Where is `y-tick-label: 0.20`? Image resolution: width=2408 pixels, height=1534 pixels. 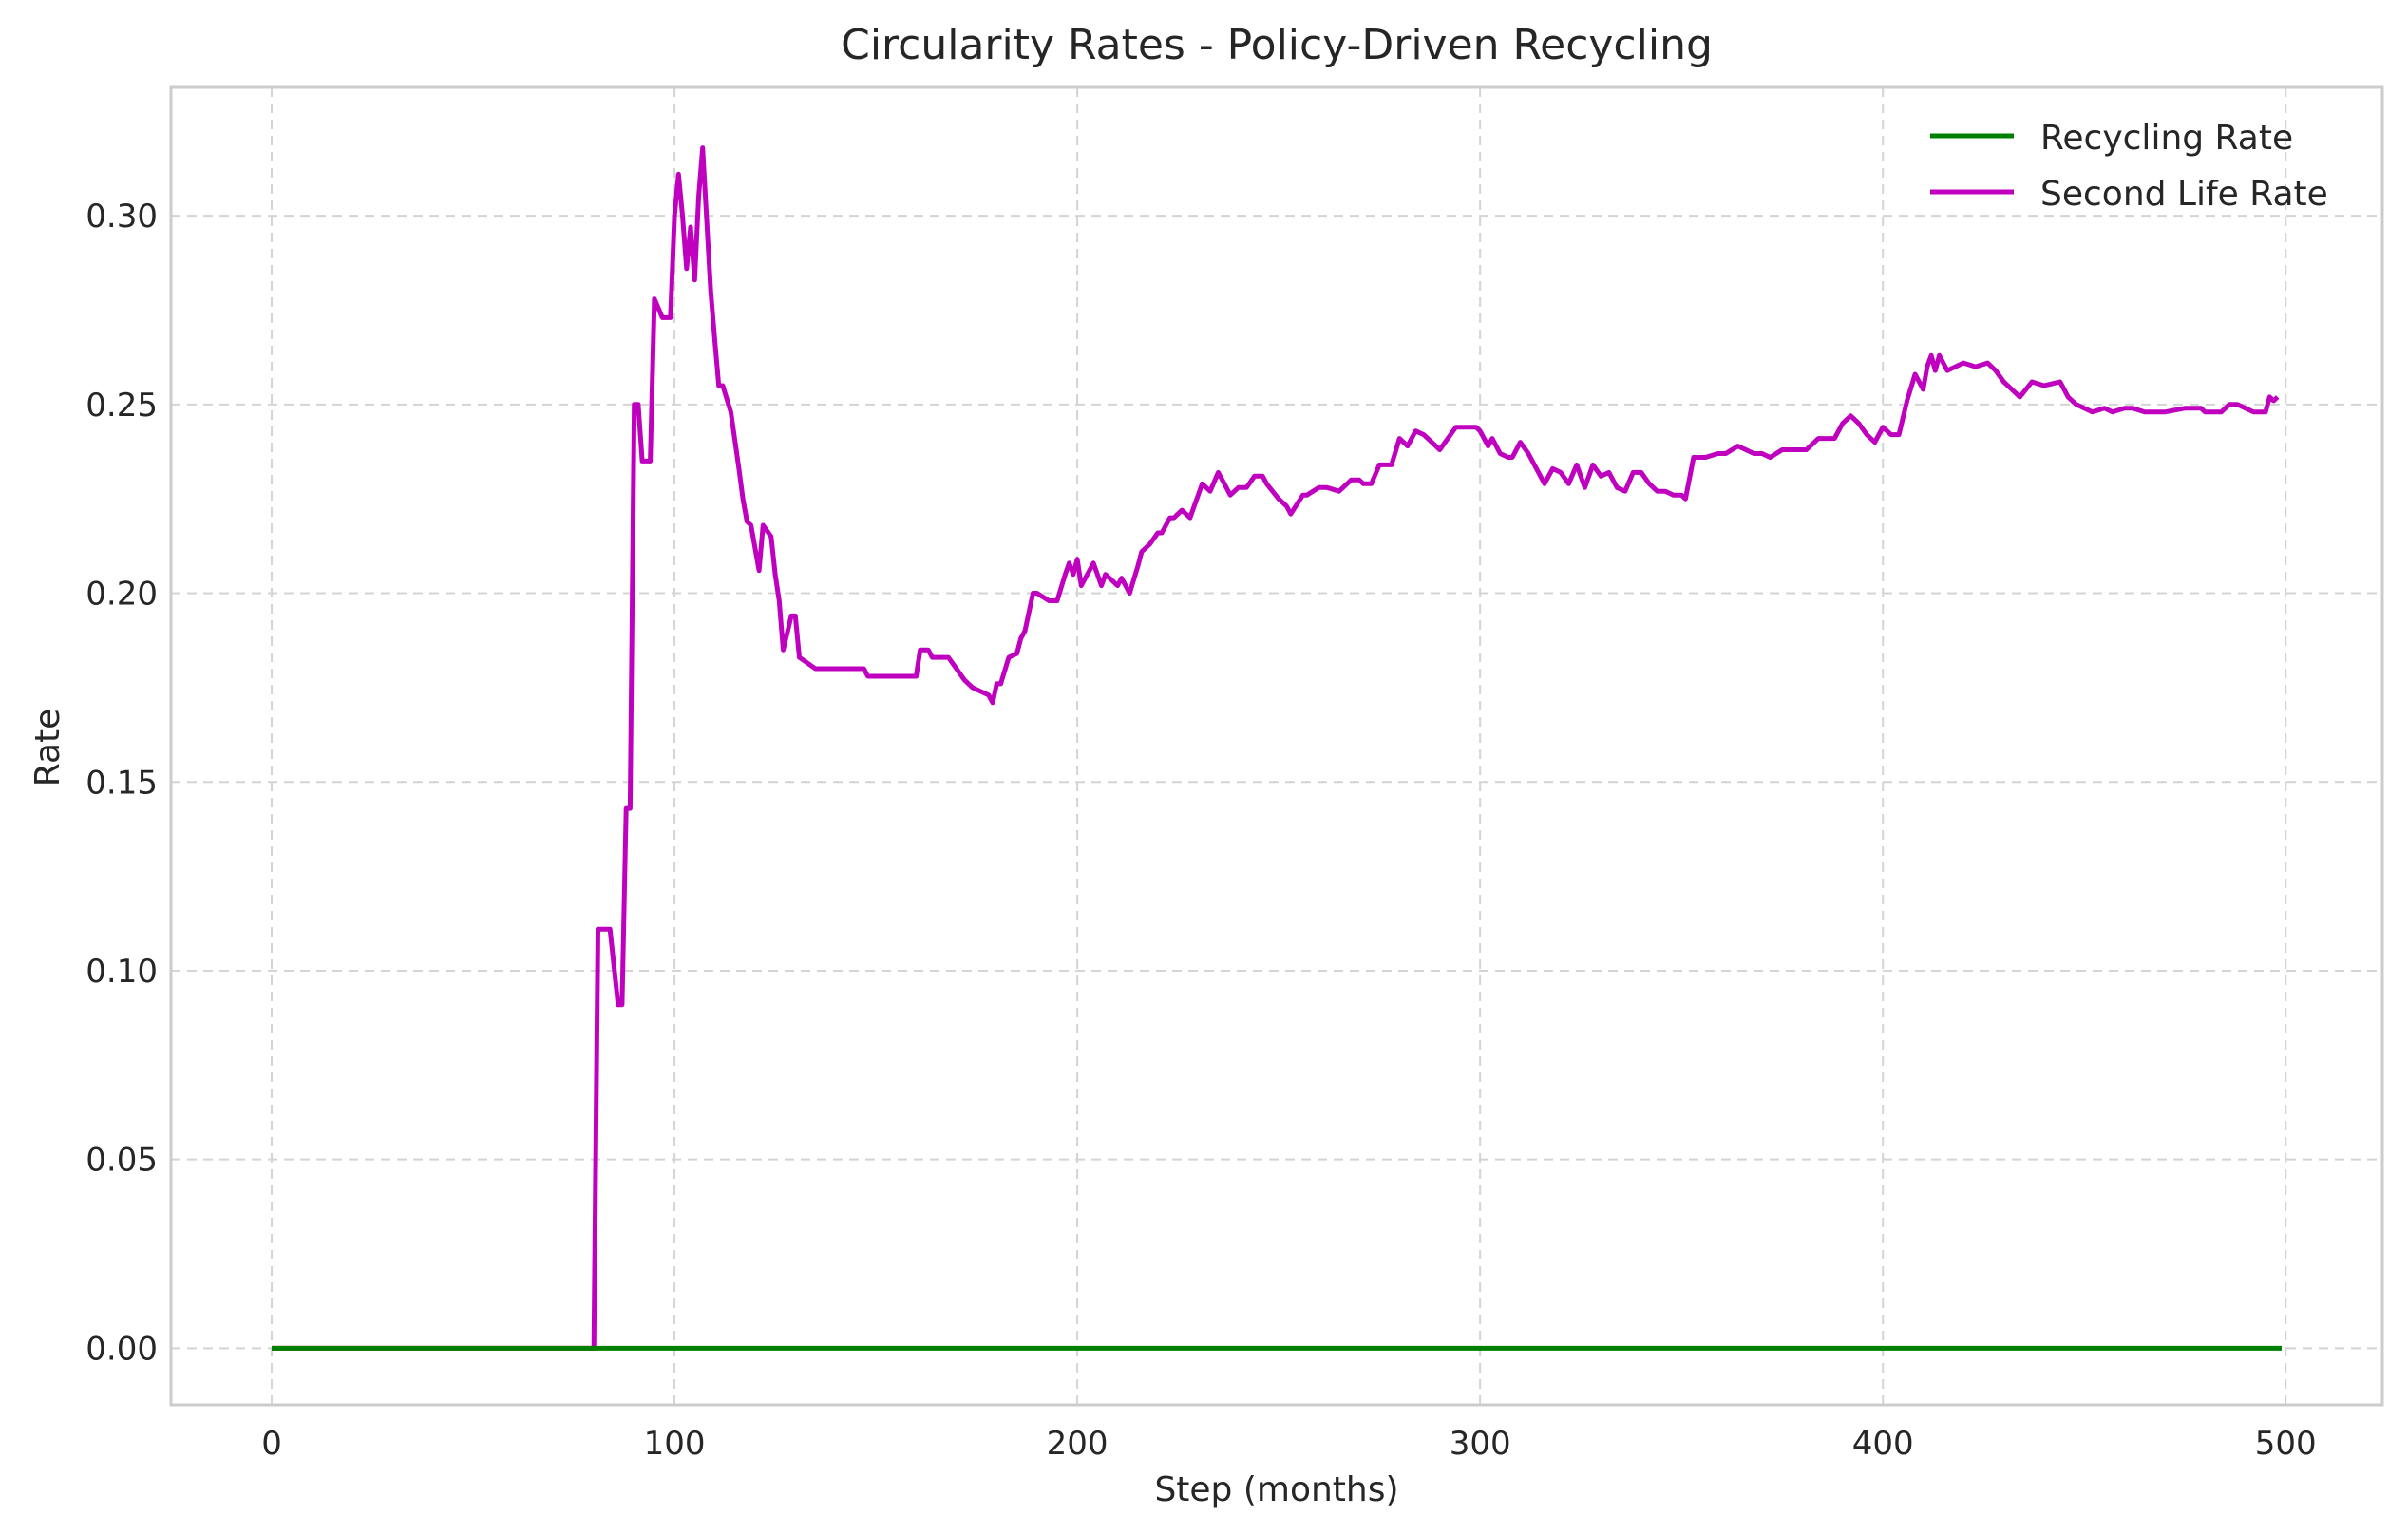 y-tick-label: 0.20 is located at coordinates (122, 595).